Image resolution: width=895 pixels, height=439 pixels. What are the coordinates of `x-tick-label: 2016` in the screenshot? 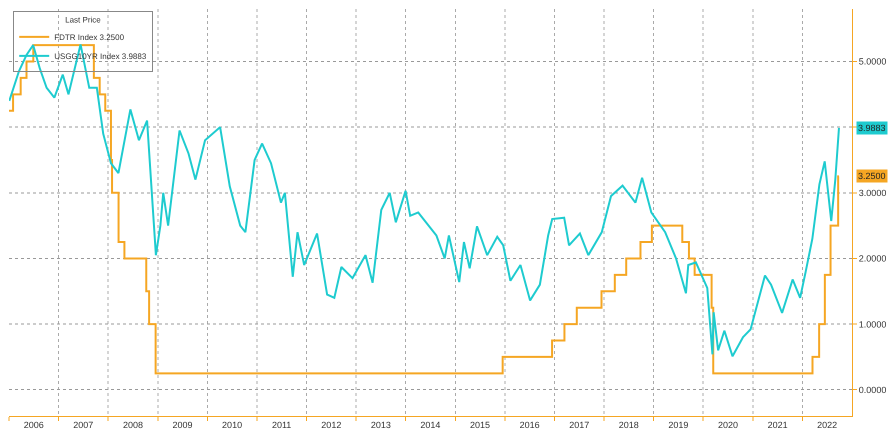 It's located at (530, 425).